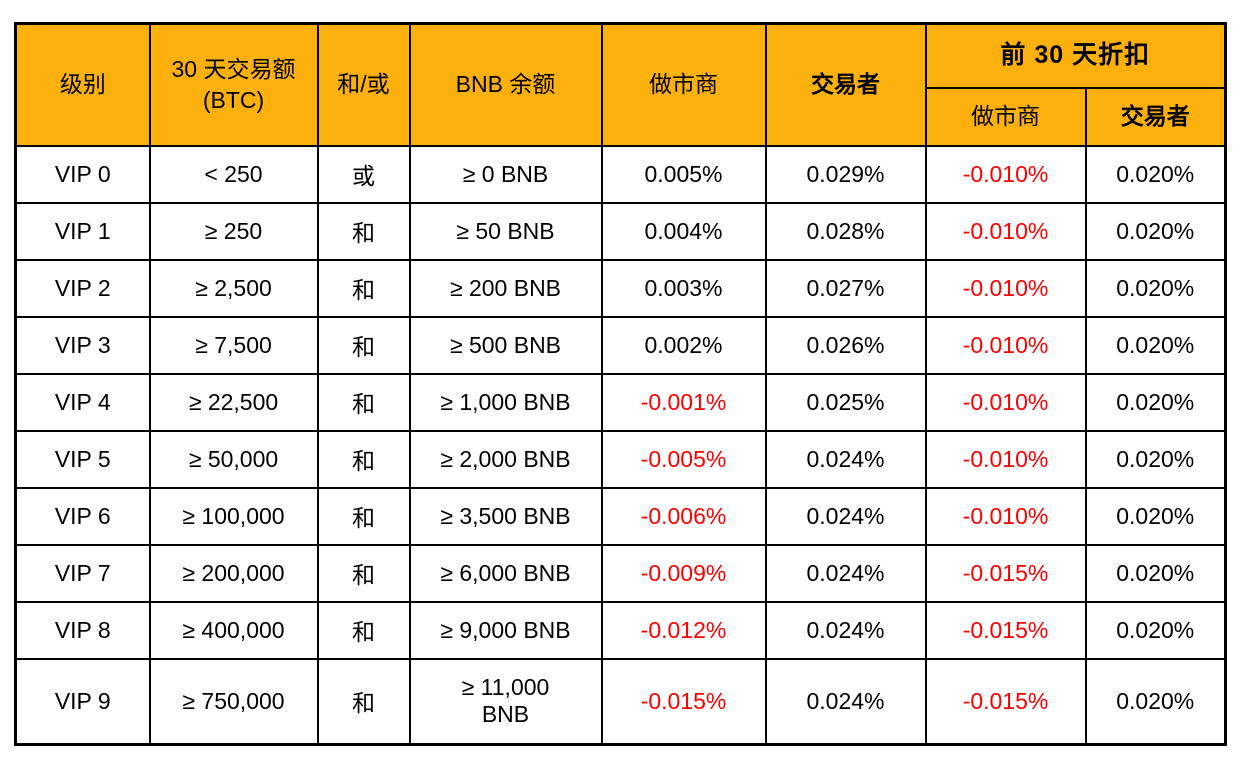 The image size is (1236, 766). I want to click on cell-maker-fee: 0.005%, so click(683, 174).